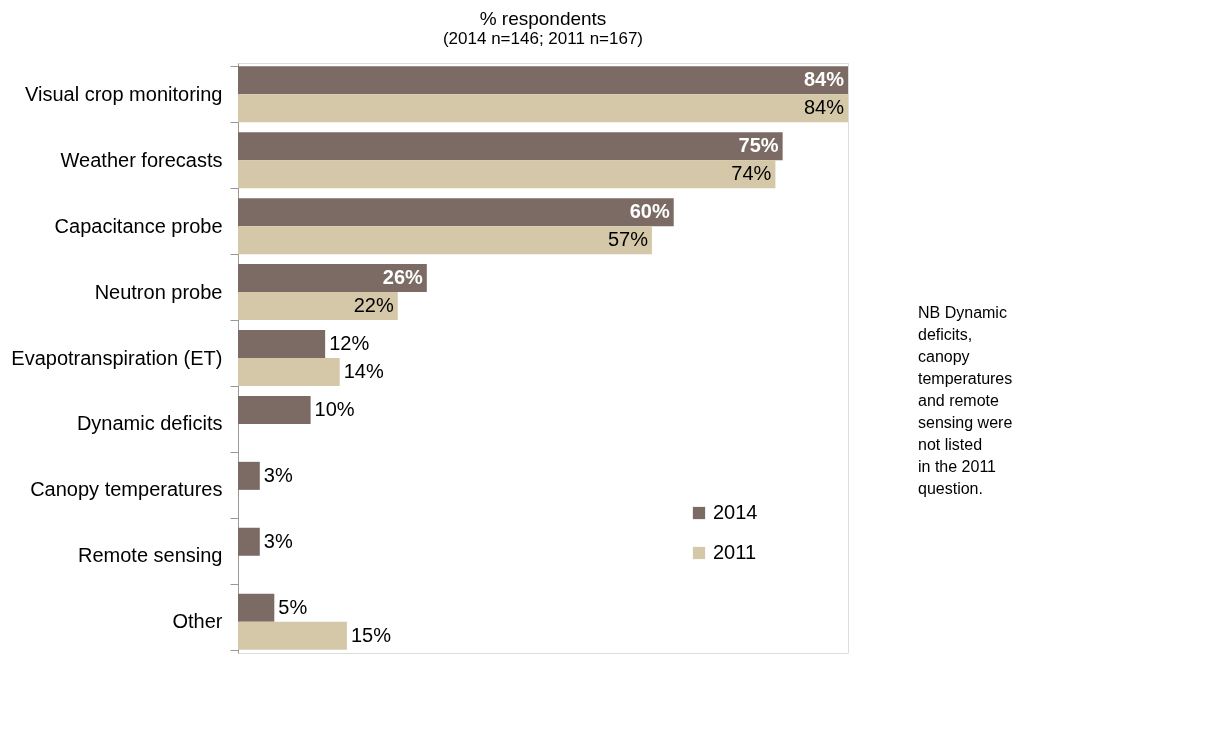 Image resolution: width=1214 pixels, height=747 pixels. I want to click on chart-subtitle: (2014 n=146; 2011 n=167), so click(543, 38).